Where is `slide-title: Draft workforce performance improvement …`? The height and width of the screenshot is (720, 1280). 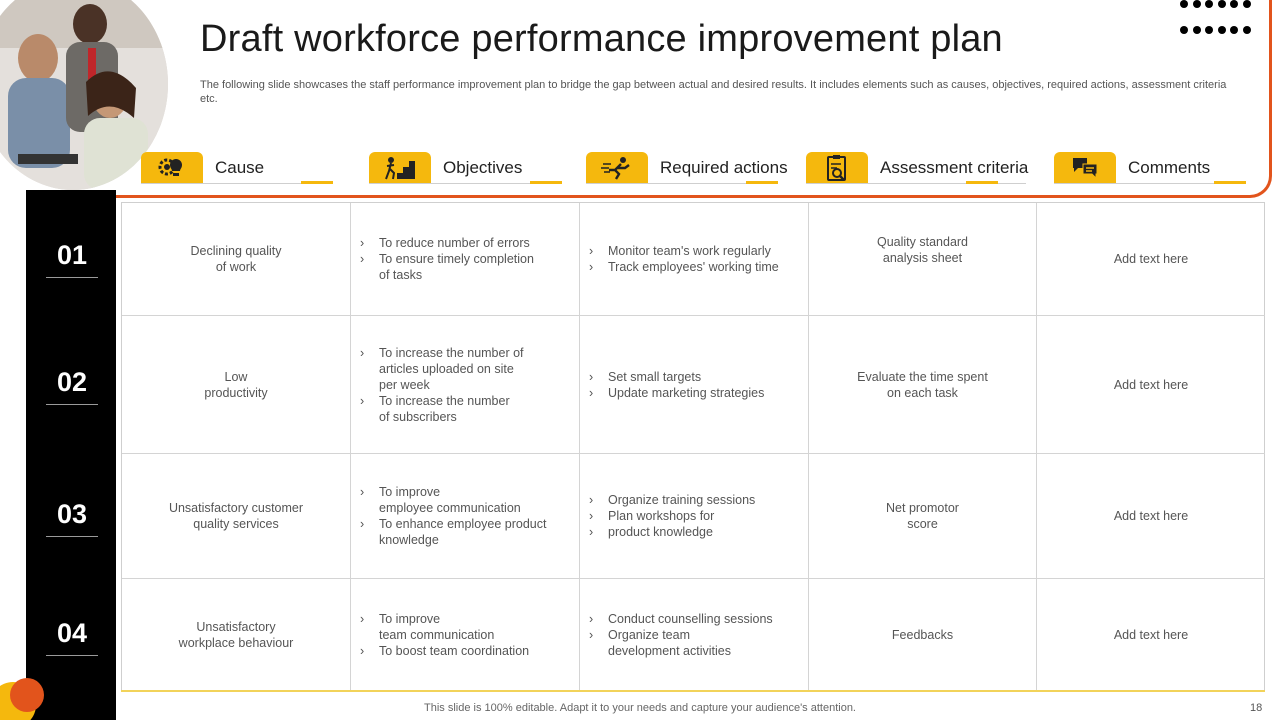
slide-title: Draft workforce performance improvement … is located at coordinates (601, 39).